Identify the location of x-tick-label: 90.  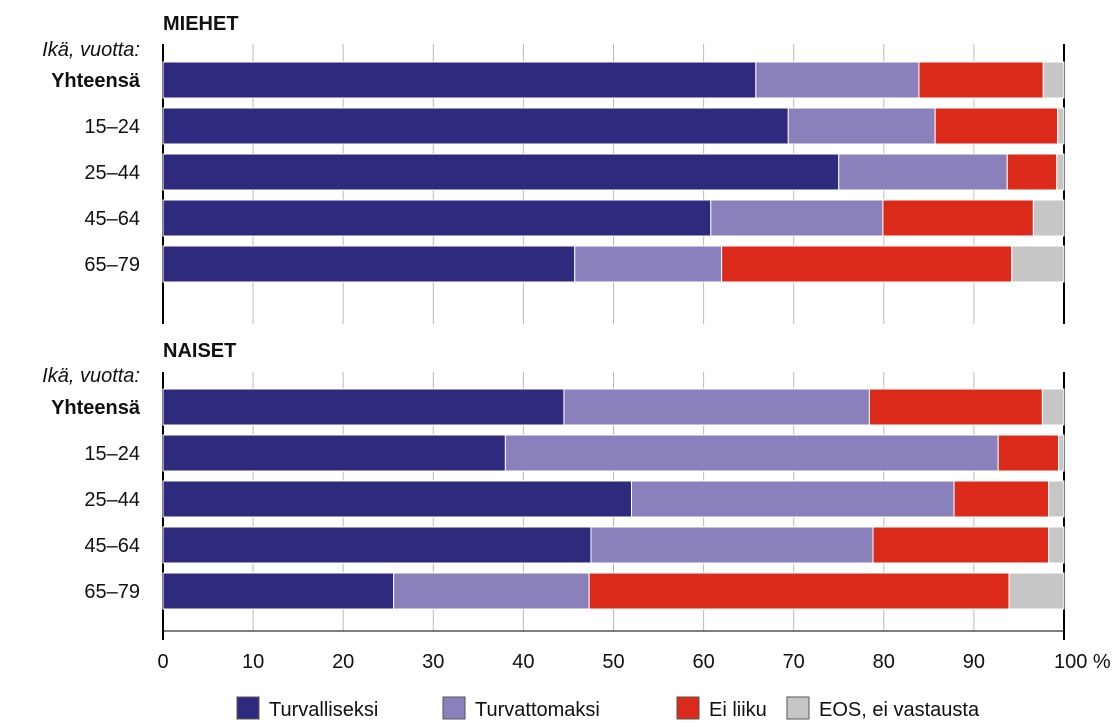
(974, 662).